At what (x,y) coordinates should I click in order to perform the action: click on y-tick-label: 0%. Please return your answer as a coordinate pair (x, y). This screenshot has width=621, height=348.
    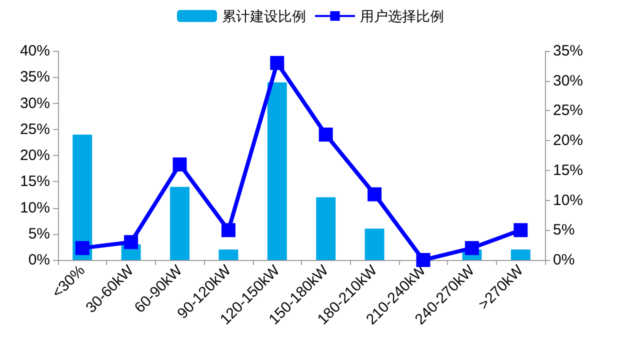
    Looking at the image, I should click on (39, 260).